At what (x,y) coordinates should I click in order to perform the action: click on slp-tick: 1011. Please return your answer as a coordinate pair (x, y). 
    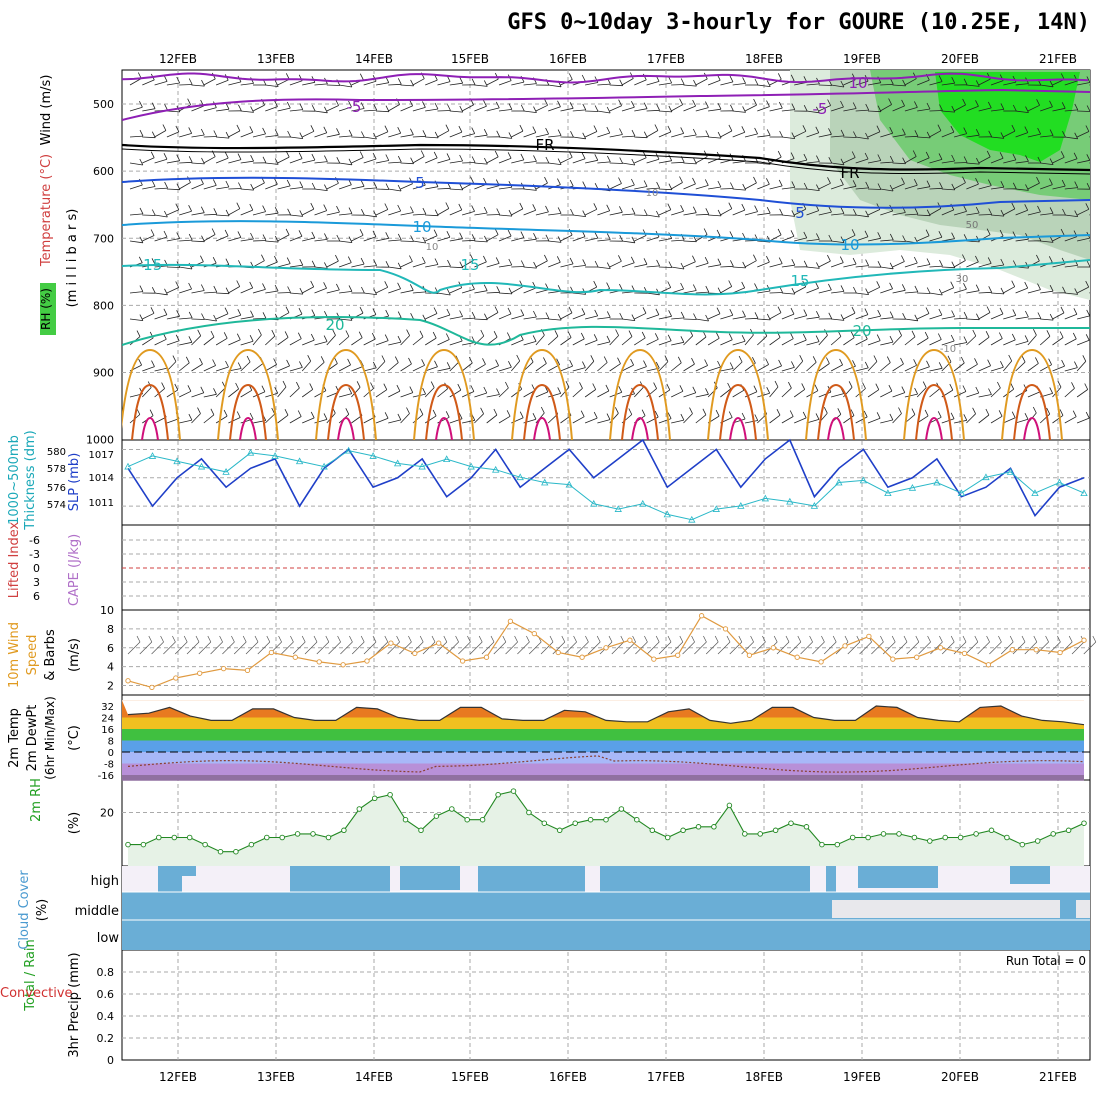
    Looking at the image, I should click on (101, 503).